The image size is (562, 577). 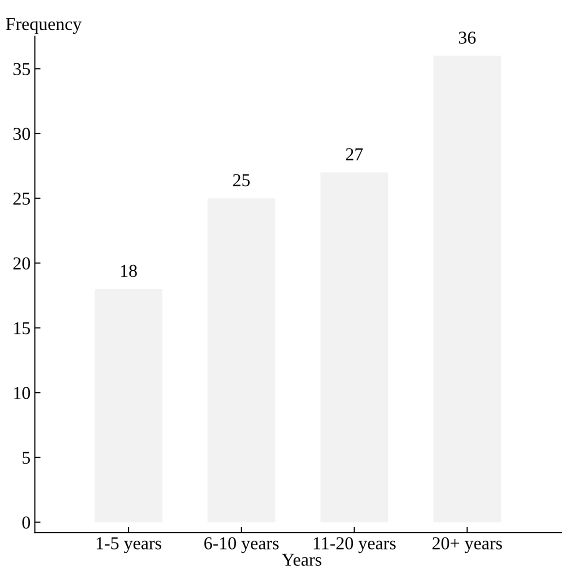 What do you see at coordinates (467, 545) in the screenshot?
I see `x-tick-label: 20+ years` at bounding box center [467, 545].